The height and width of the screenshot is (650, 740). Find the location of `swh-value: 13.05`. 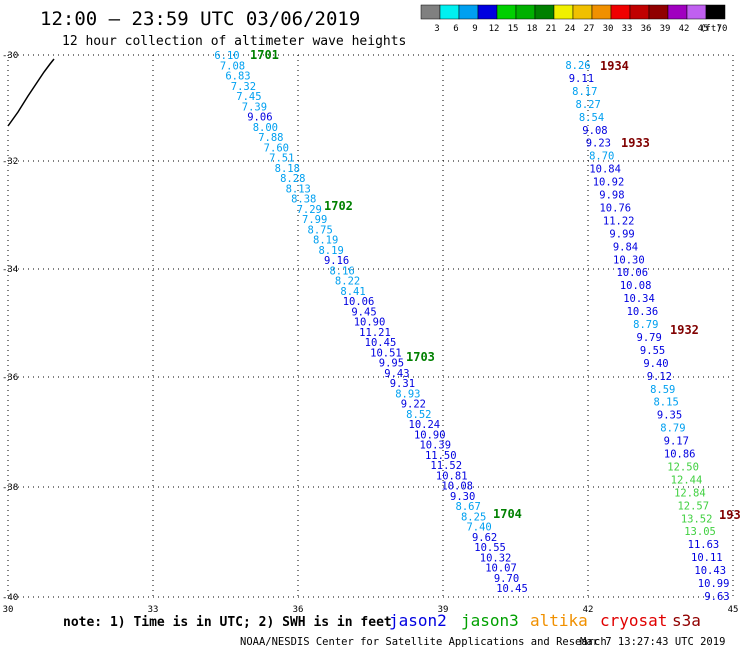

swh-value: 13.05 is located at coordinates (700, 532).